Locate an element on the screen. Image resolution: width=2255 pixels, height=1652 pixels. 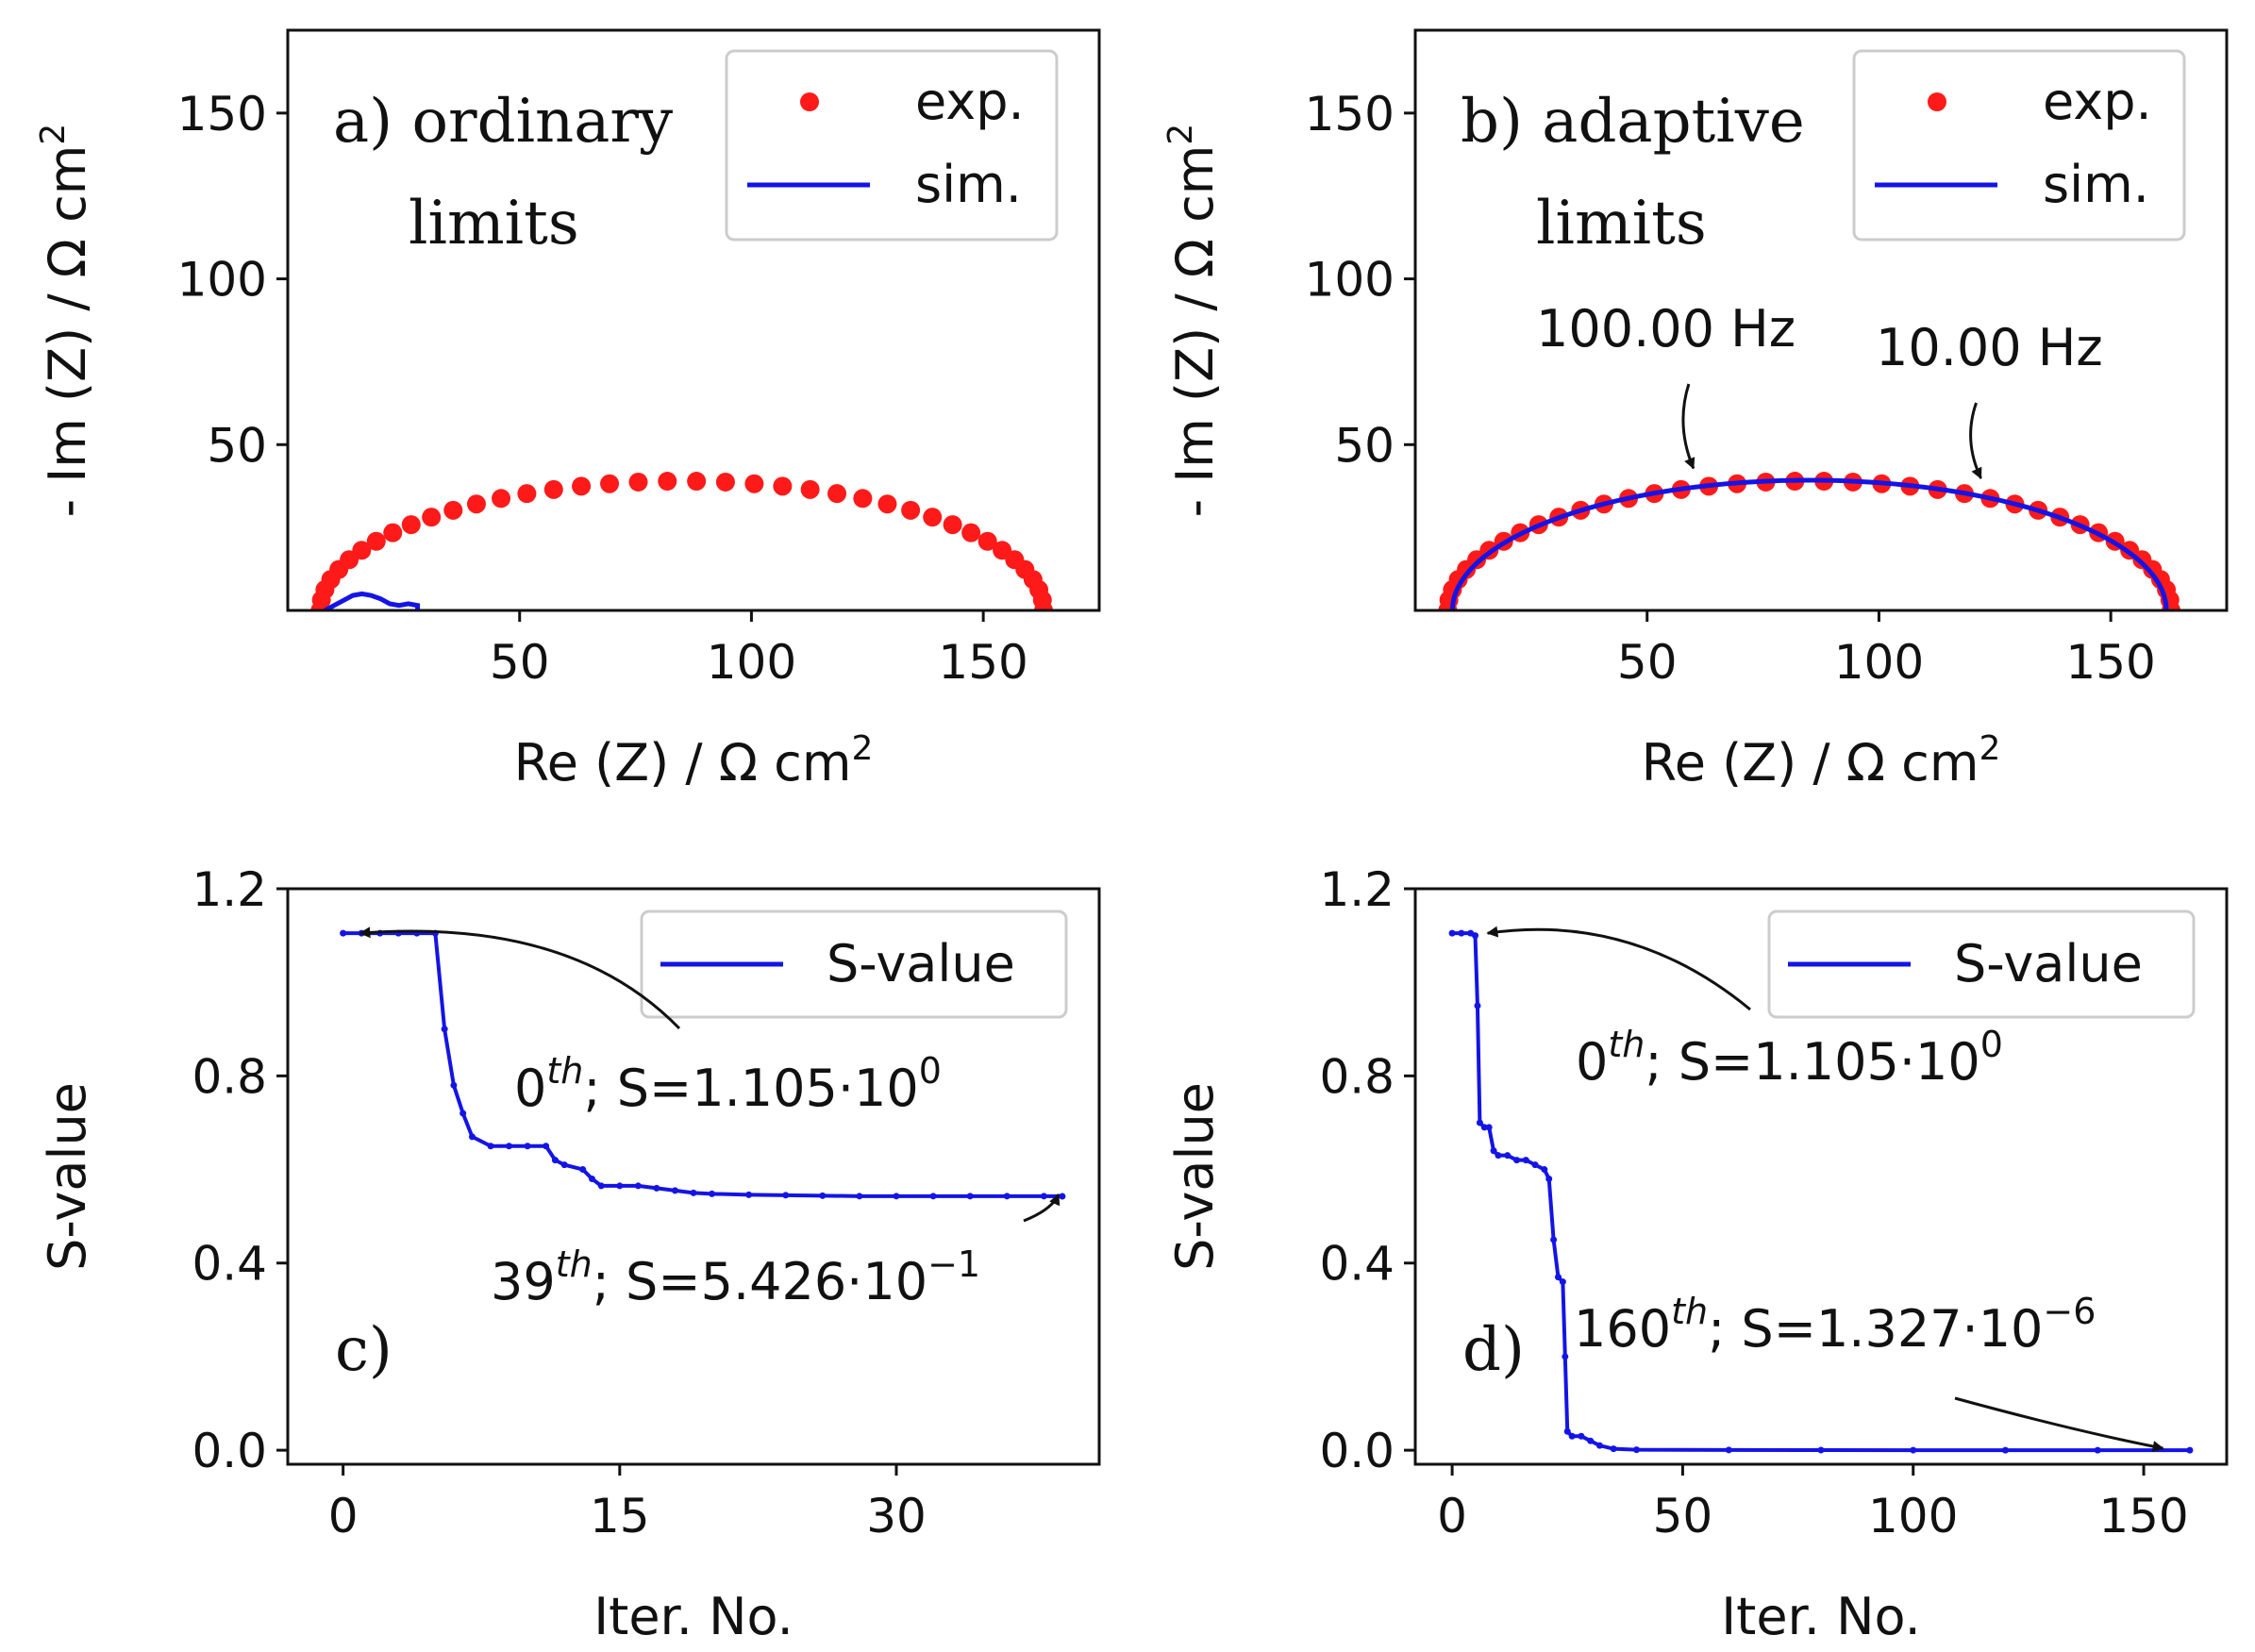
iteration-exponent: −6 is located at coordinates (2069, 1311).